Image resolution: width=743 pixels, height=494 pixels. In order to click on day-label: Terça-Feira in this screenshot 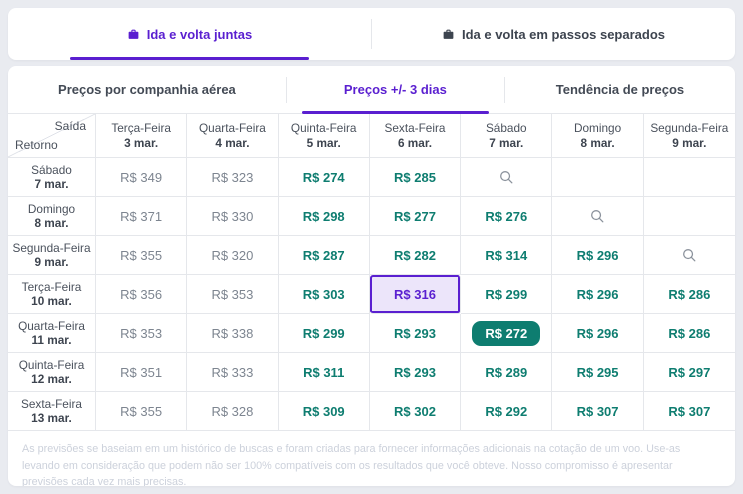, I will do `click(51, 286)`.